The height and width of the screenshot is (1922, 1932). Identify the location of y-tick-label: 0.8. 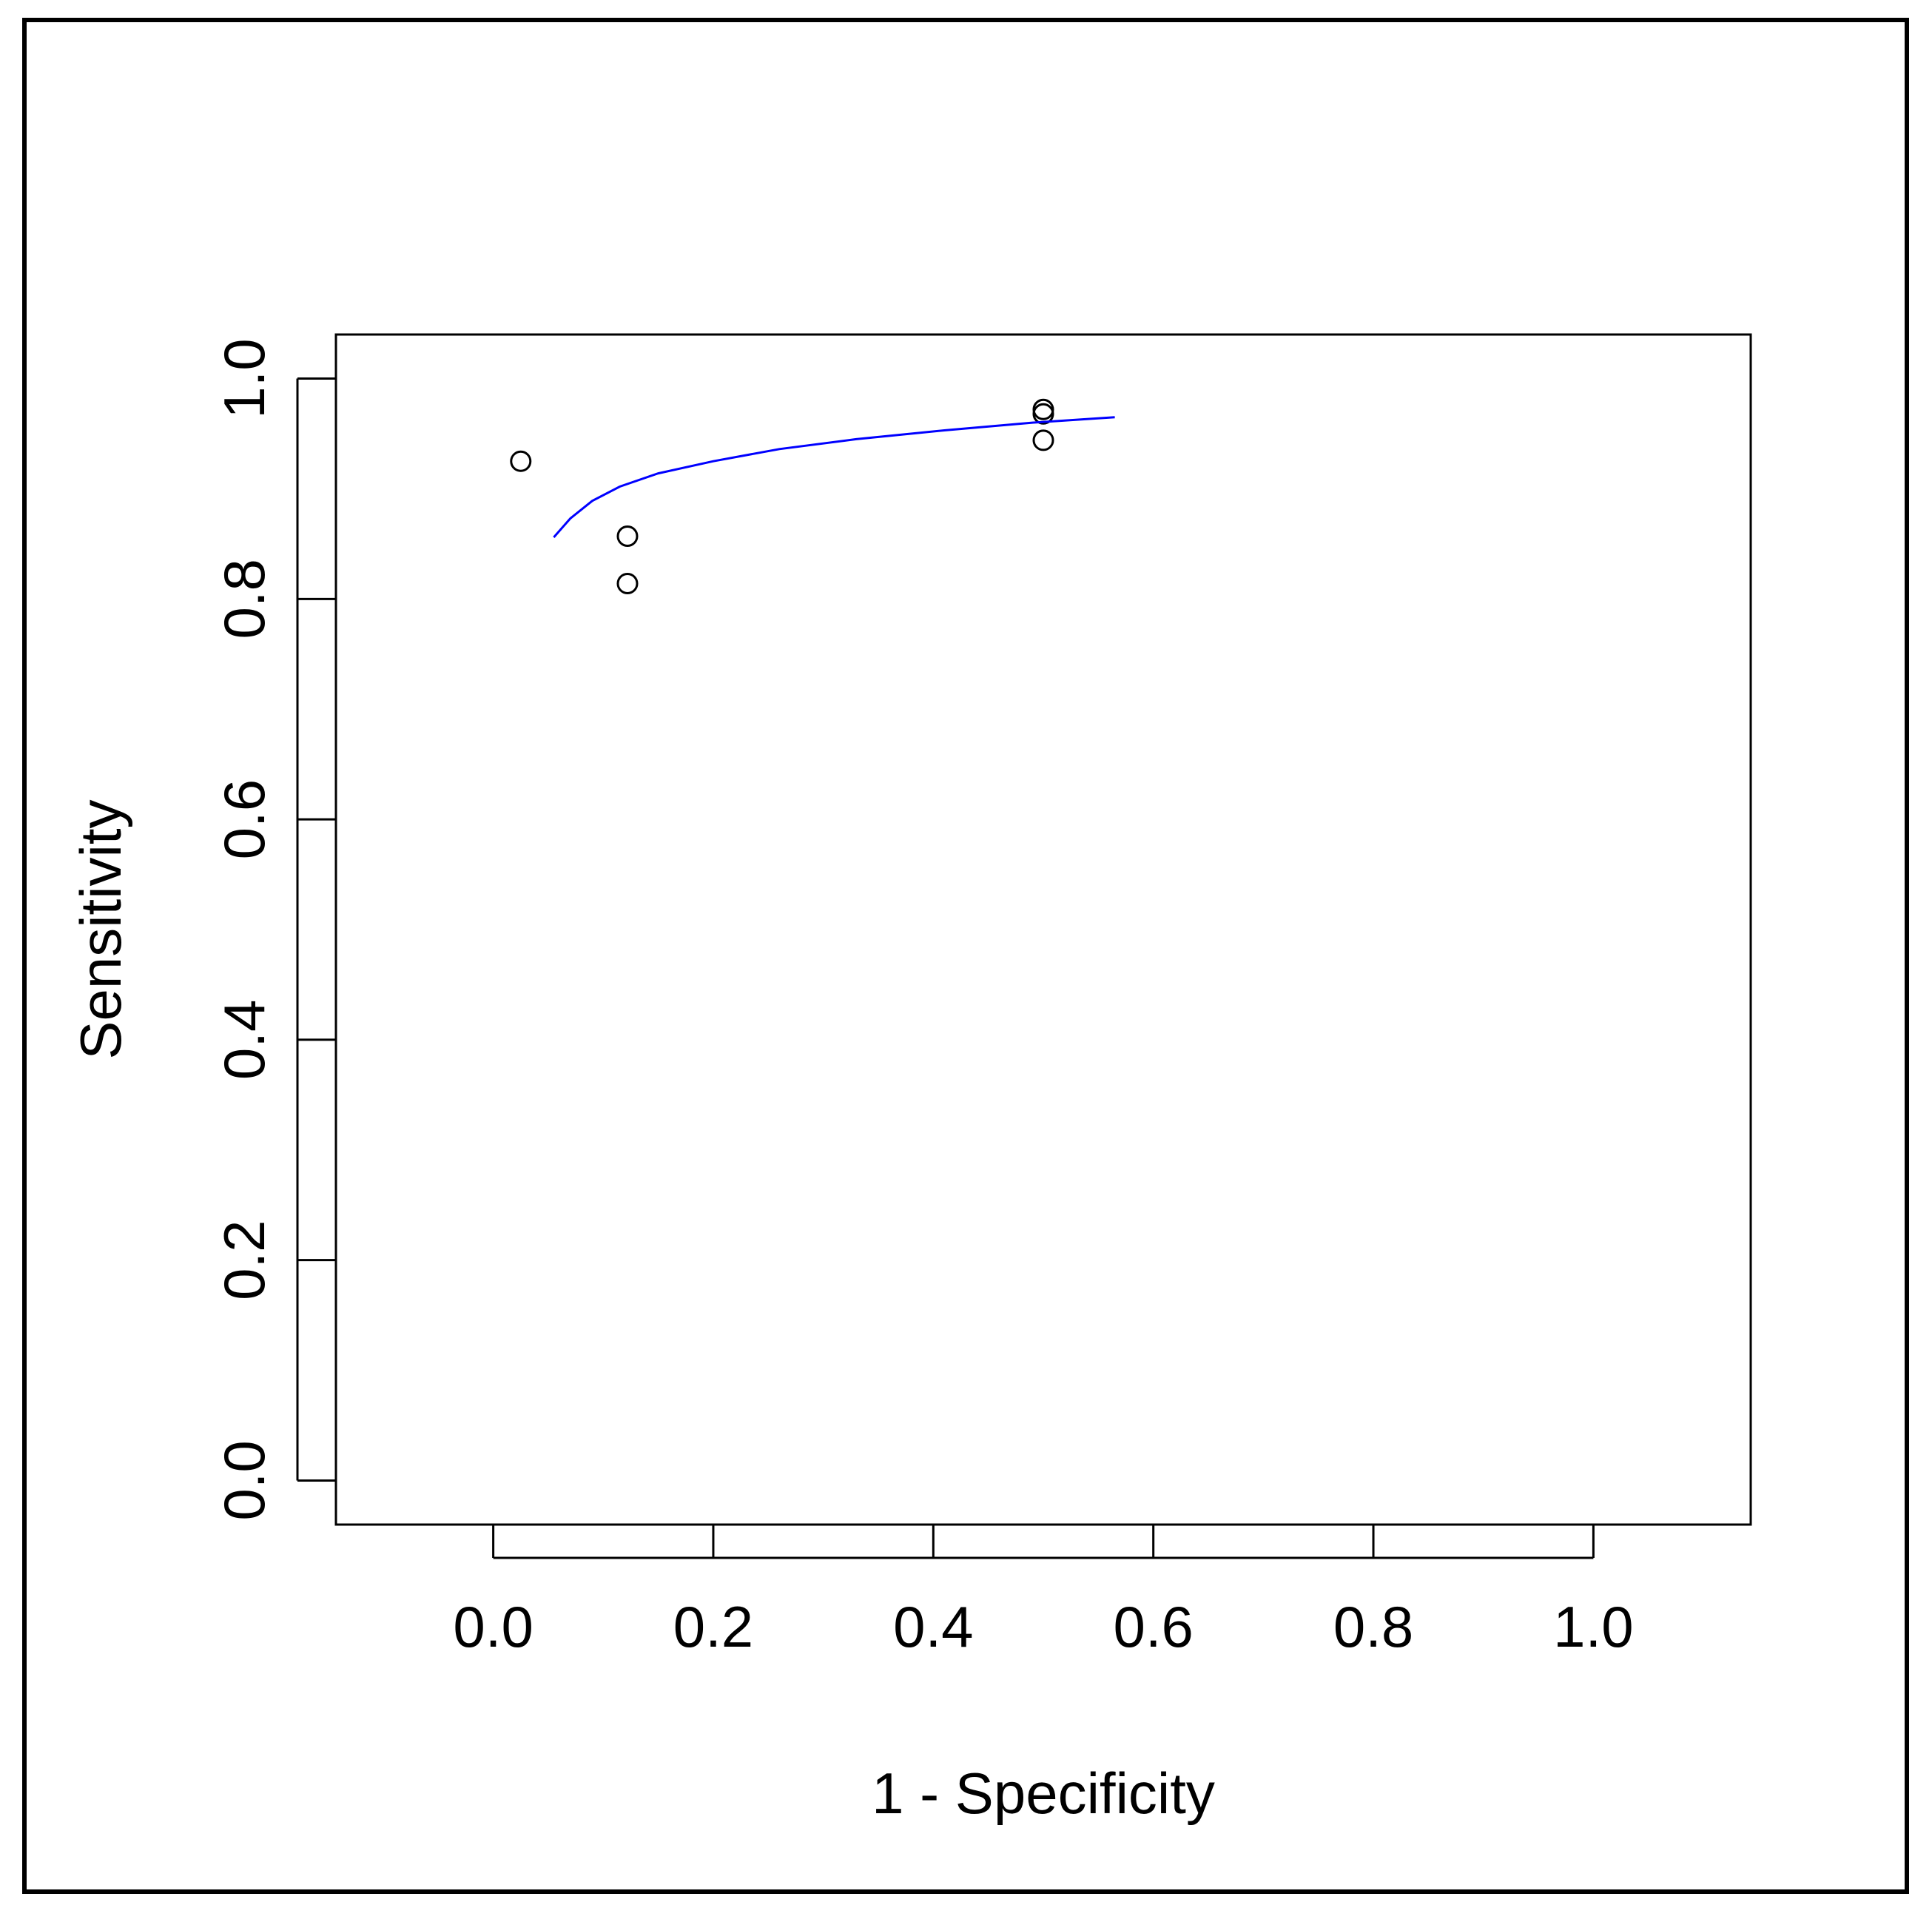
(244, 599).